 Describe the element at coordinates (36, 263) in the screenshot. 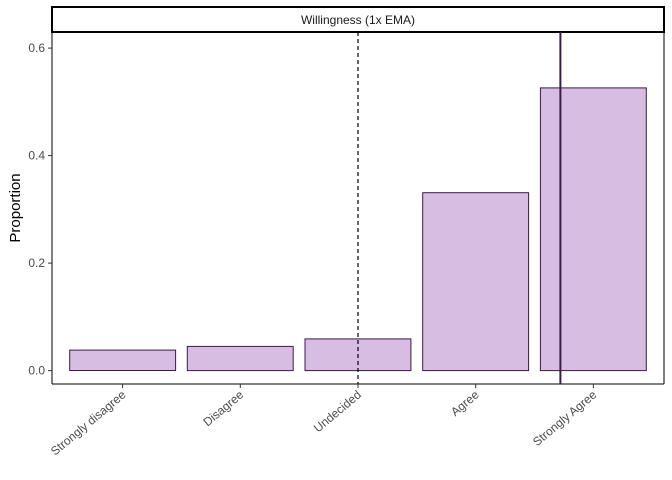

I see `y-tick-label: 0.2` at that location.